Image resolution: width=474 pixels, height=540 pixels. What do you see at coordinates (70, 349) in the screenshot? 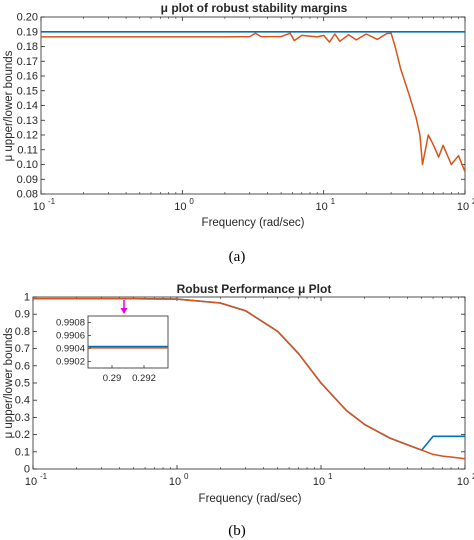
I see `inset-ytick-label: 0.9904` at bounding box center [70, 349].